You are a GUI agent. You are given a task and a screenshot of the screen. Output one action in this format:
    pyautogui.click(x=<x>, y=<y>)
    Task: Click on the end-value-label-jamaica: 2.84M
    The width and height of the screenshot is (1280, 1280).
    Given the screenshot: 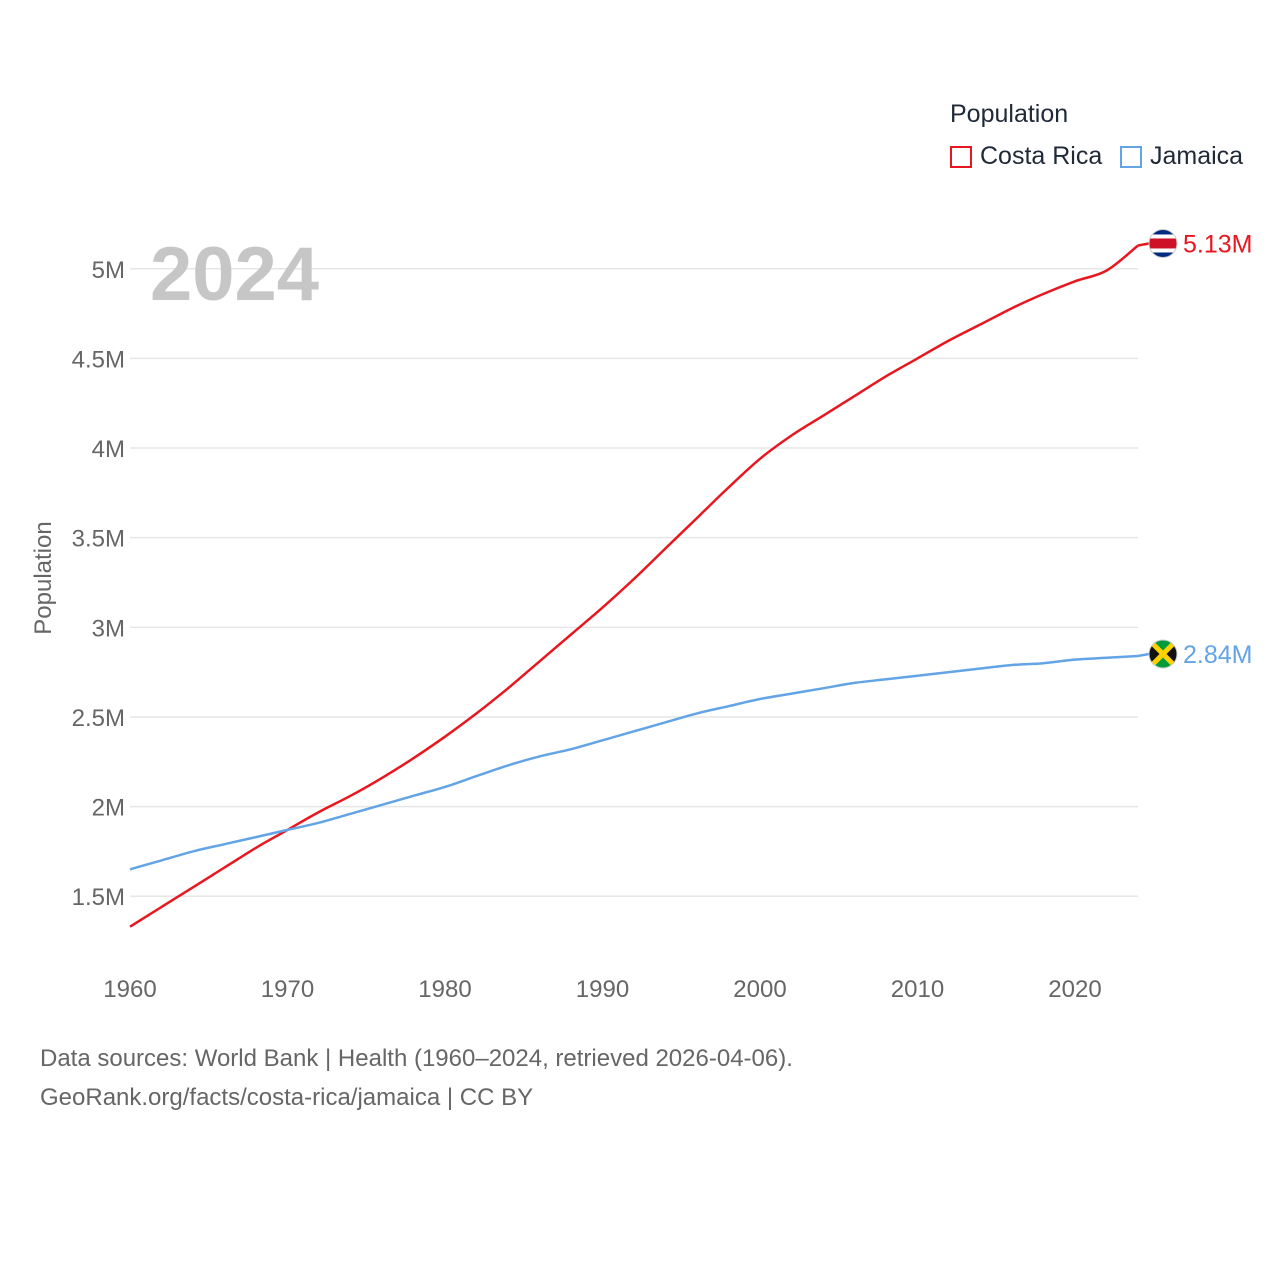 What is the action you would take?
    pyautogui.click(x=1217, y=655)
    